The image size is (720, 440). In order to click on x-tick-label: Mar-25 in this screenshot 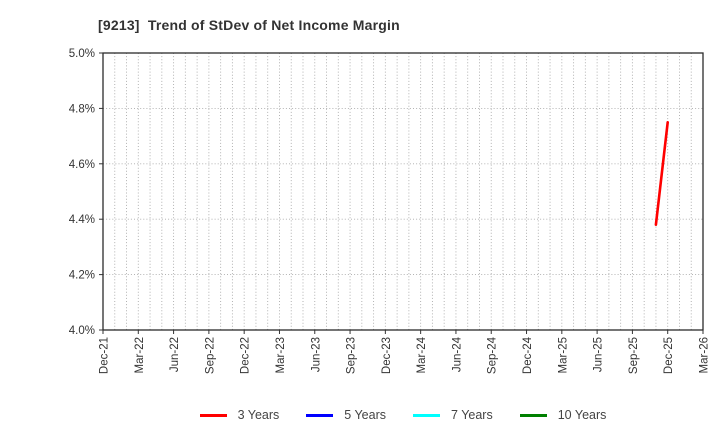, I will do `click(563, 355)`.